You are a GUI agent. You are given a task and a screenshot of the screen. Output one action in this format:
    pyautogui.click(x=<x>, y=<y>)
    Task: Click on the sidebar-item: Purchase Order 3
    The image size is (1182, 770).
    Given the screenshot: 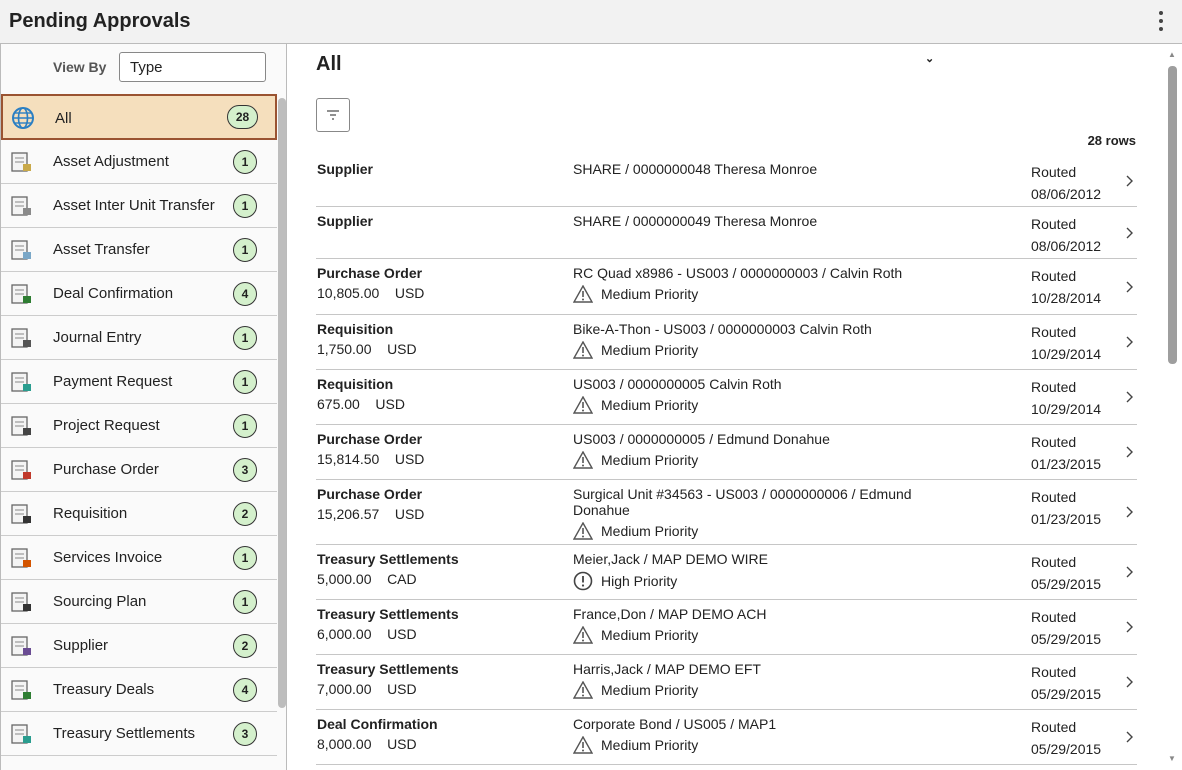 What is the action you would take?
    pyautogui.click(x=139, y=470)
    